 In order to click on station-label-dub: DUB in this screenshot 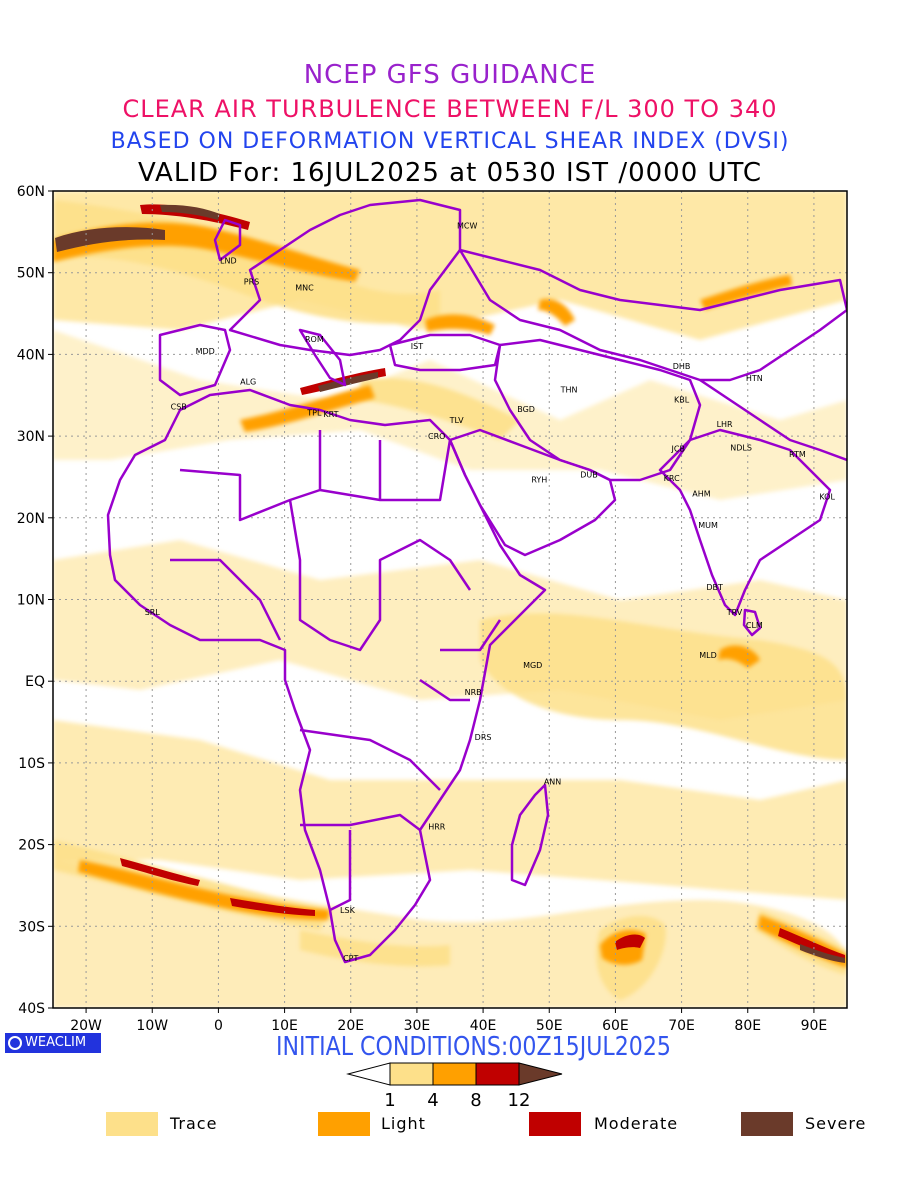, I will do `click(589, 474)`.